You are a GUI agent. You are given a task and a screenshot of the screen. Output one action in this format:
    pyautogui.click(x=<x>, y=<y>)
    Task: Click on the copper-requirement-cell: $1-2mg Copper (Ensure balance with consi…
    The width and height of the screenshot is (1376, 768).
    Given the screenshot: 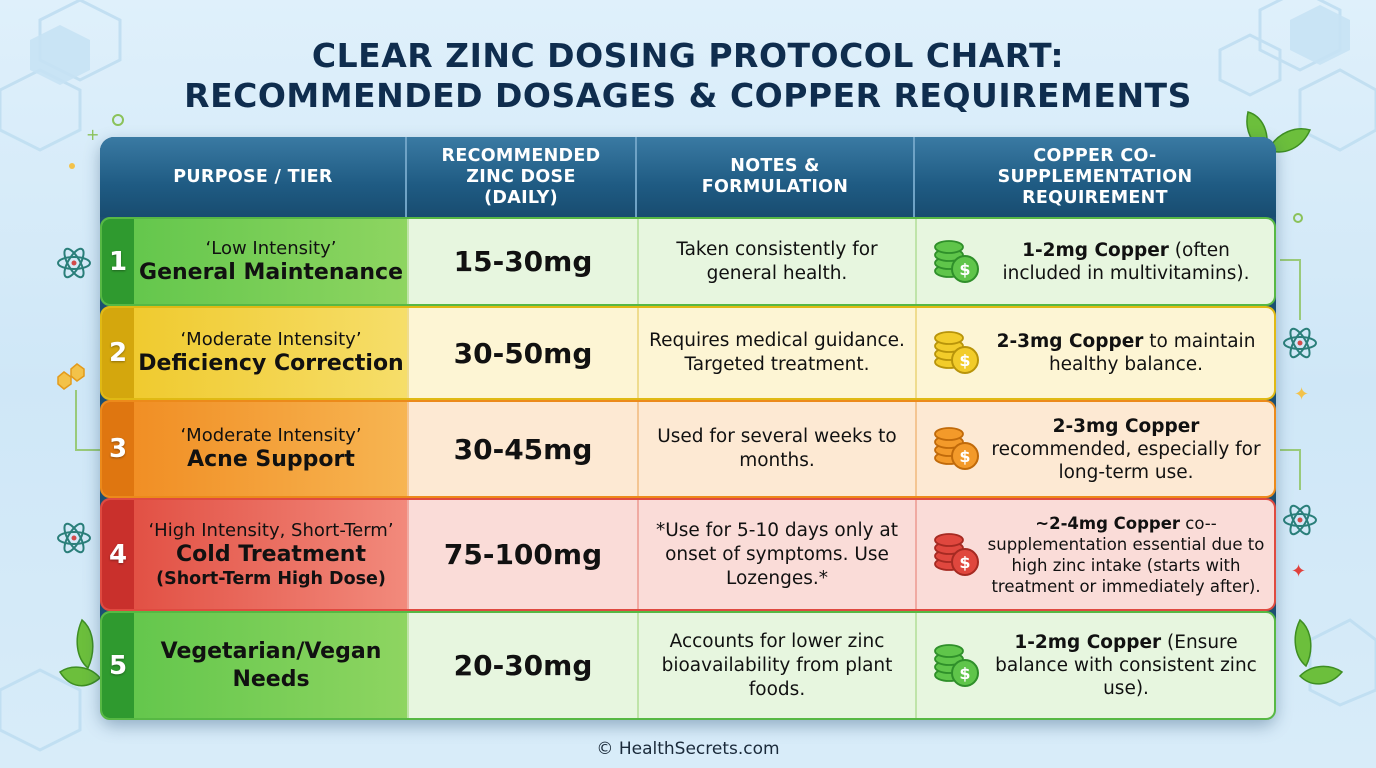 What is the action you would take?
    pyautogui.click(x=1095, y=665)
    